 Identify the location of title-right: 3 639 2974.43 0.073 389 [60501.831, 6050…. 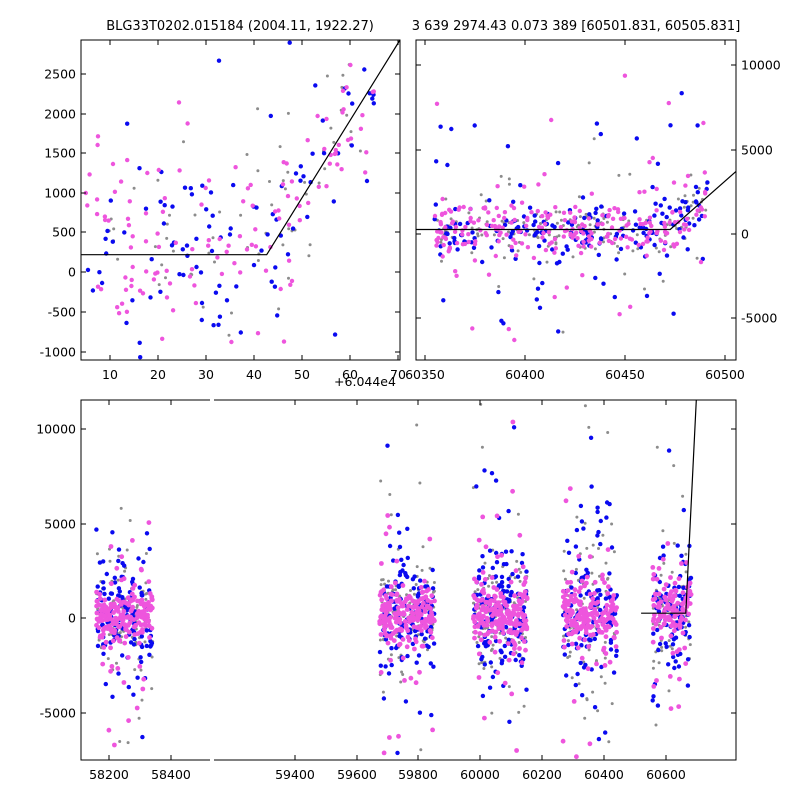
(576, 26).